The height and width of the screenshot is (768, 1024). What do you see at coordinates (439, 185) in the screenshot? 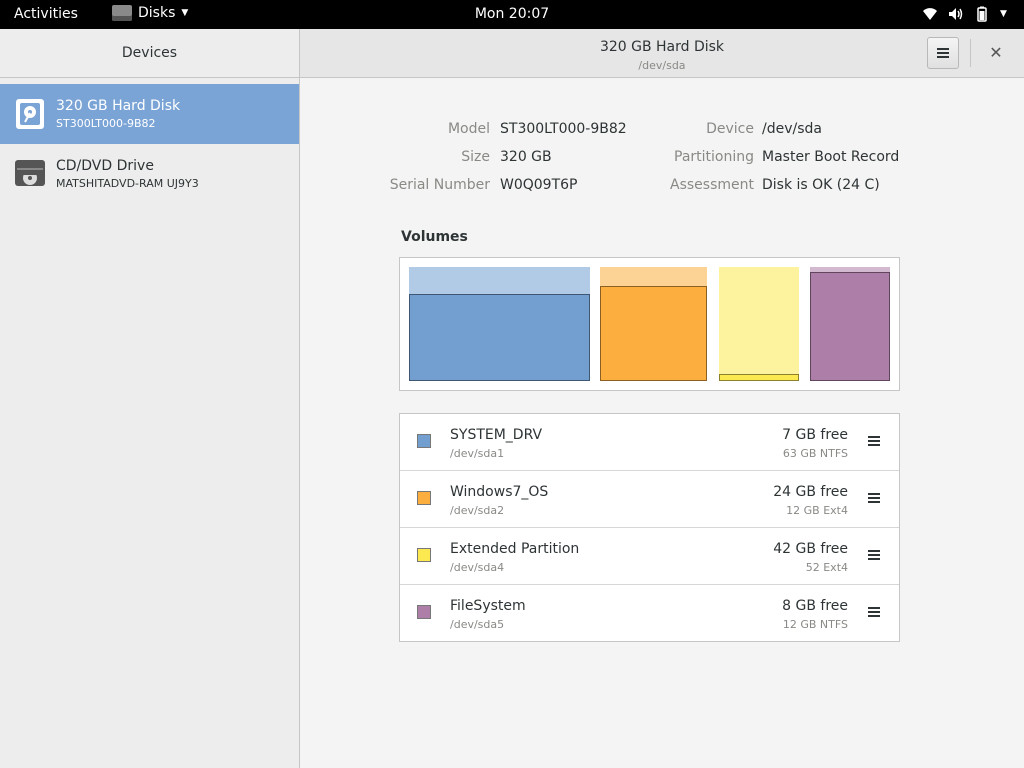
I see `serial-number-label: Serial Number` at bounding box center [439, 185].